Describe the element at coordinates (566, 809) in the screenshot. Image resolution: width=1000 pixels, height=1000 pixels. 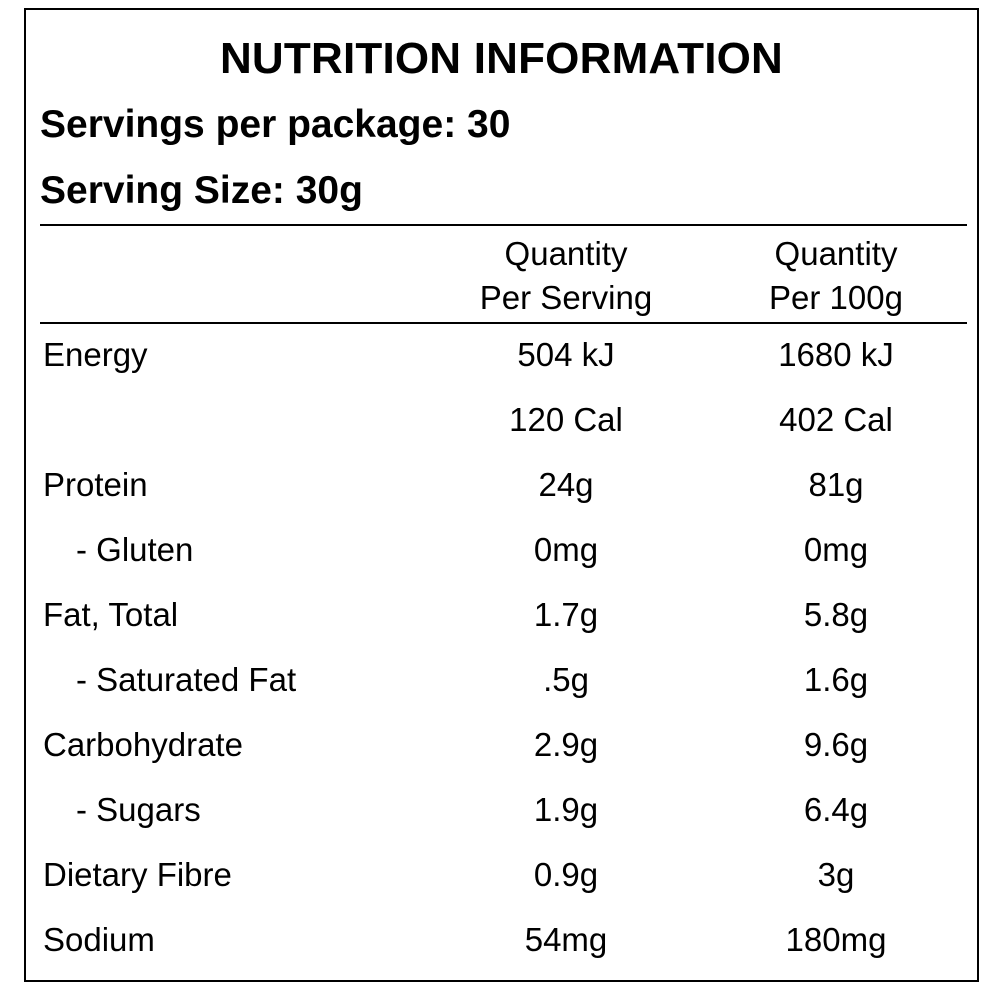
I see `value-per-serving: 1.9g` at that location.